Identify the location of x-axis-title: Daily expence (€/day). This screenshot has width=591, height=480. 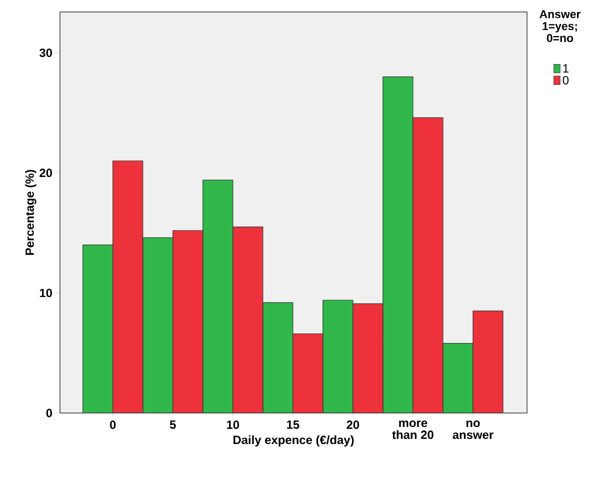
(294, 440).